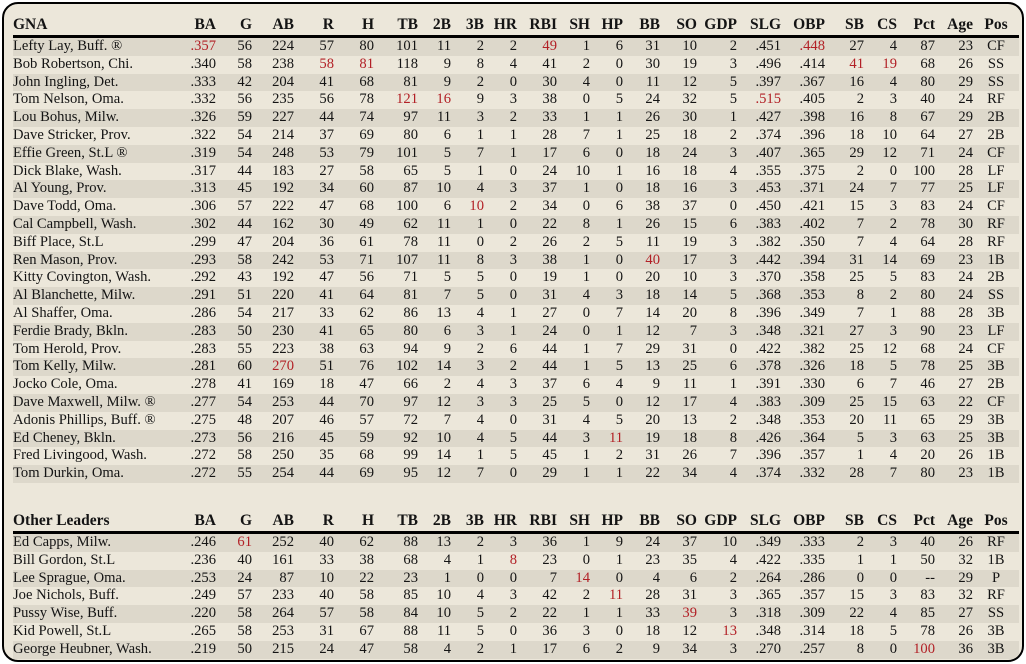 Image resolution: width=1026 pixels, height=664 pixels. What do you see at coordinates (965, 117) in the screenshot?
I see `stat-cell: 29` at bounding box center [965, 117].